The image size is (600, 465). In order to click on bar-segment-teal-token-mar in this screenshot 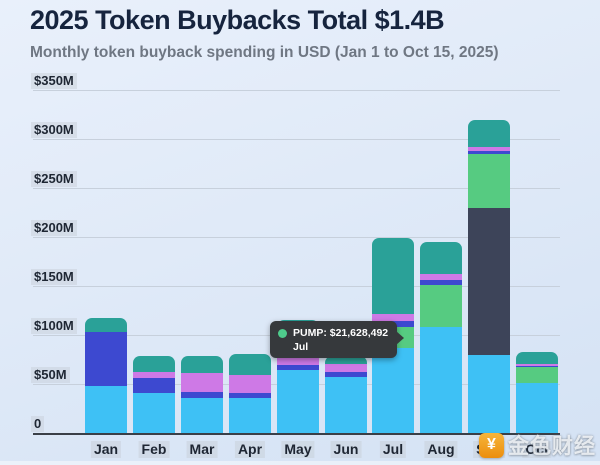, I will do `click(202, 364)`.